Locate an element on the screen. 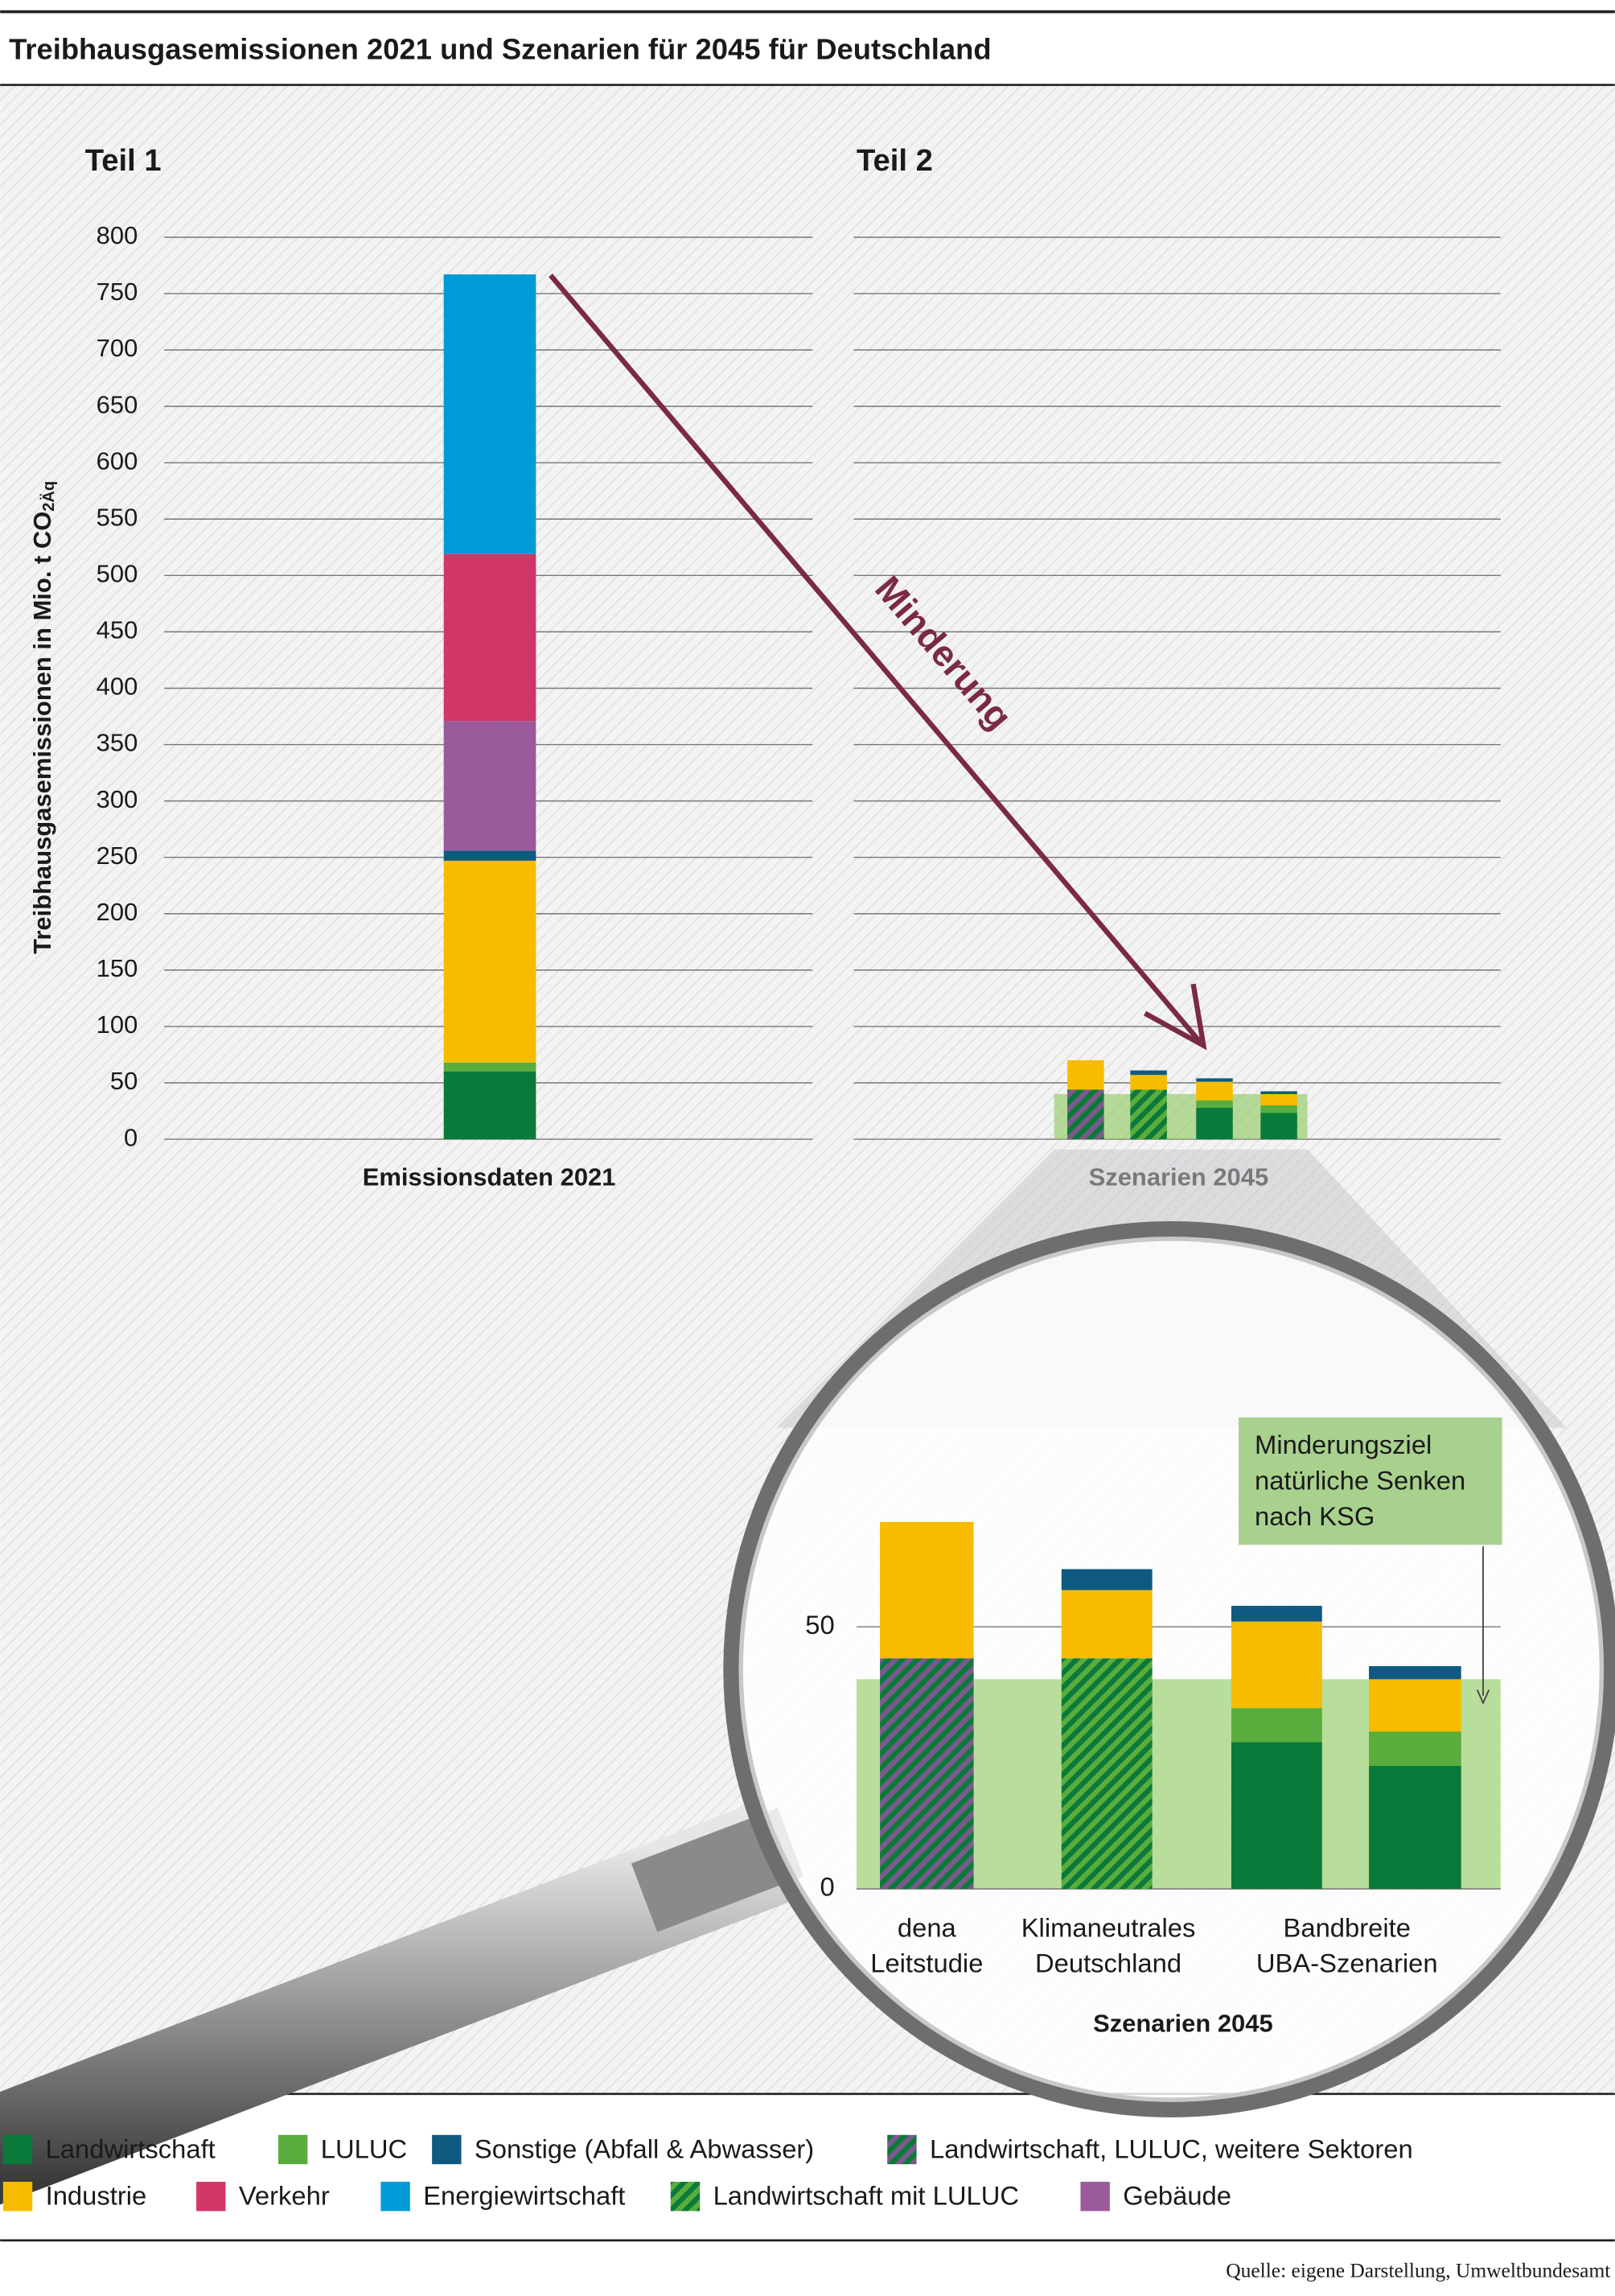  legend-label: Industrie is located at coordinates (96, 2196).